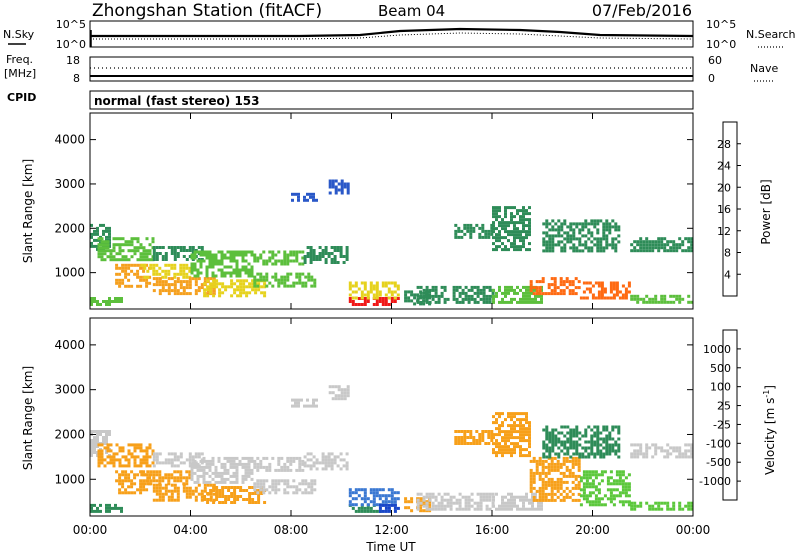 The width and height of the screenshot is (800, 554). Describe the element at coordinates (711, 78) in the screenshot. I see `nave-right-tick-bottom: 0` at that location.